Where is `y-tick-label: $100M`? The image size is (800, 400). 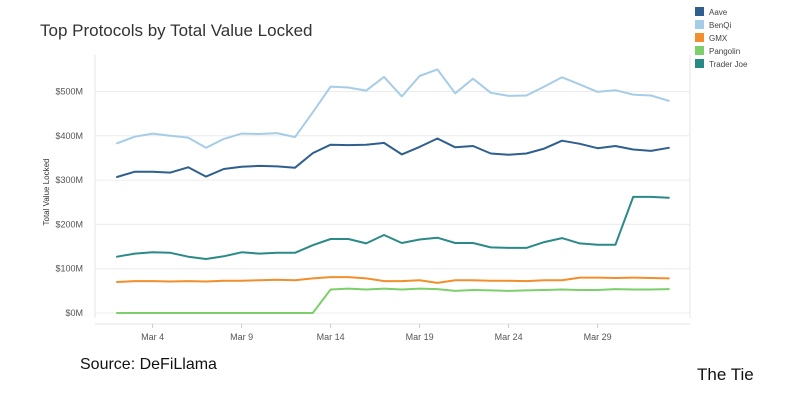 y-tick-label: $100M is located at coordinates (69, 269).